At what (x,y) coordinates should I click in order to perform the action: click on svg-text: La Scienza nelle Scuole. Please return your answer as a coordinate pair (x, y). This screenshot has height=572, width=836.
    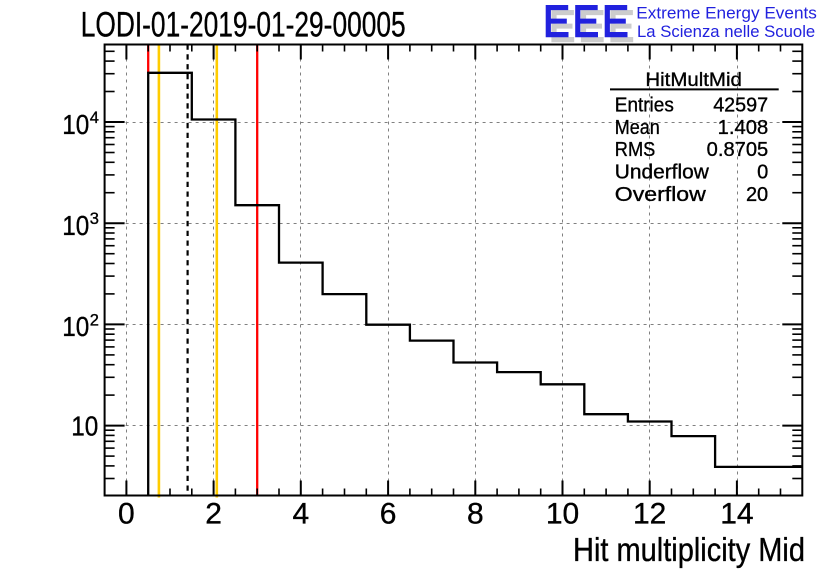
    Looking at the image, I should click on (726, 31).